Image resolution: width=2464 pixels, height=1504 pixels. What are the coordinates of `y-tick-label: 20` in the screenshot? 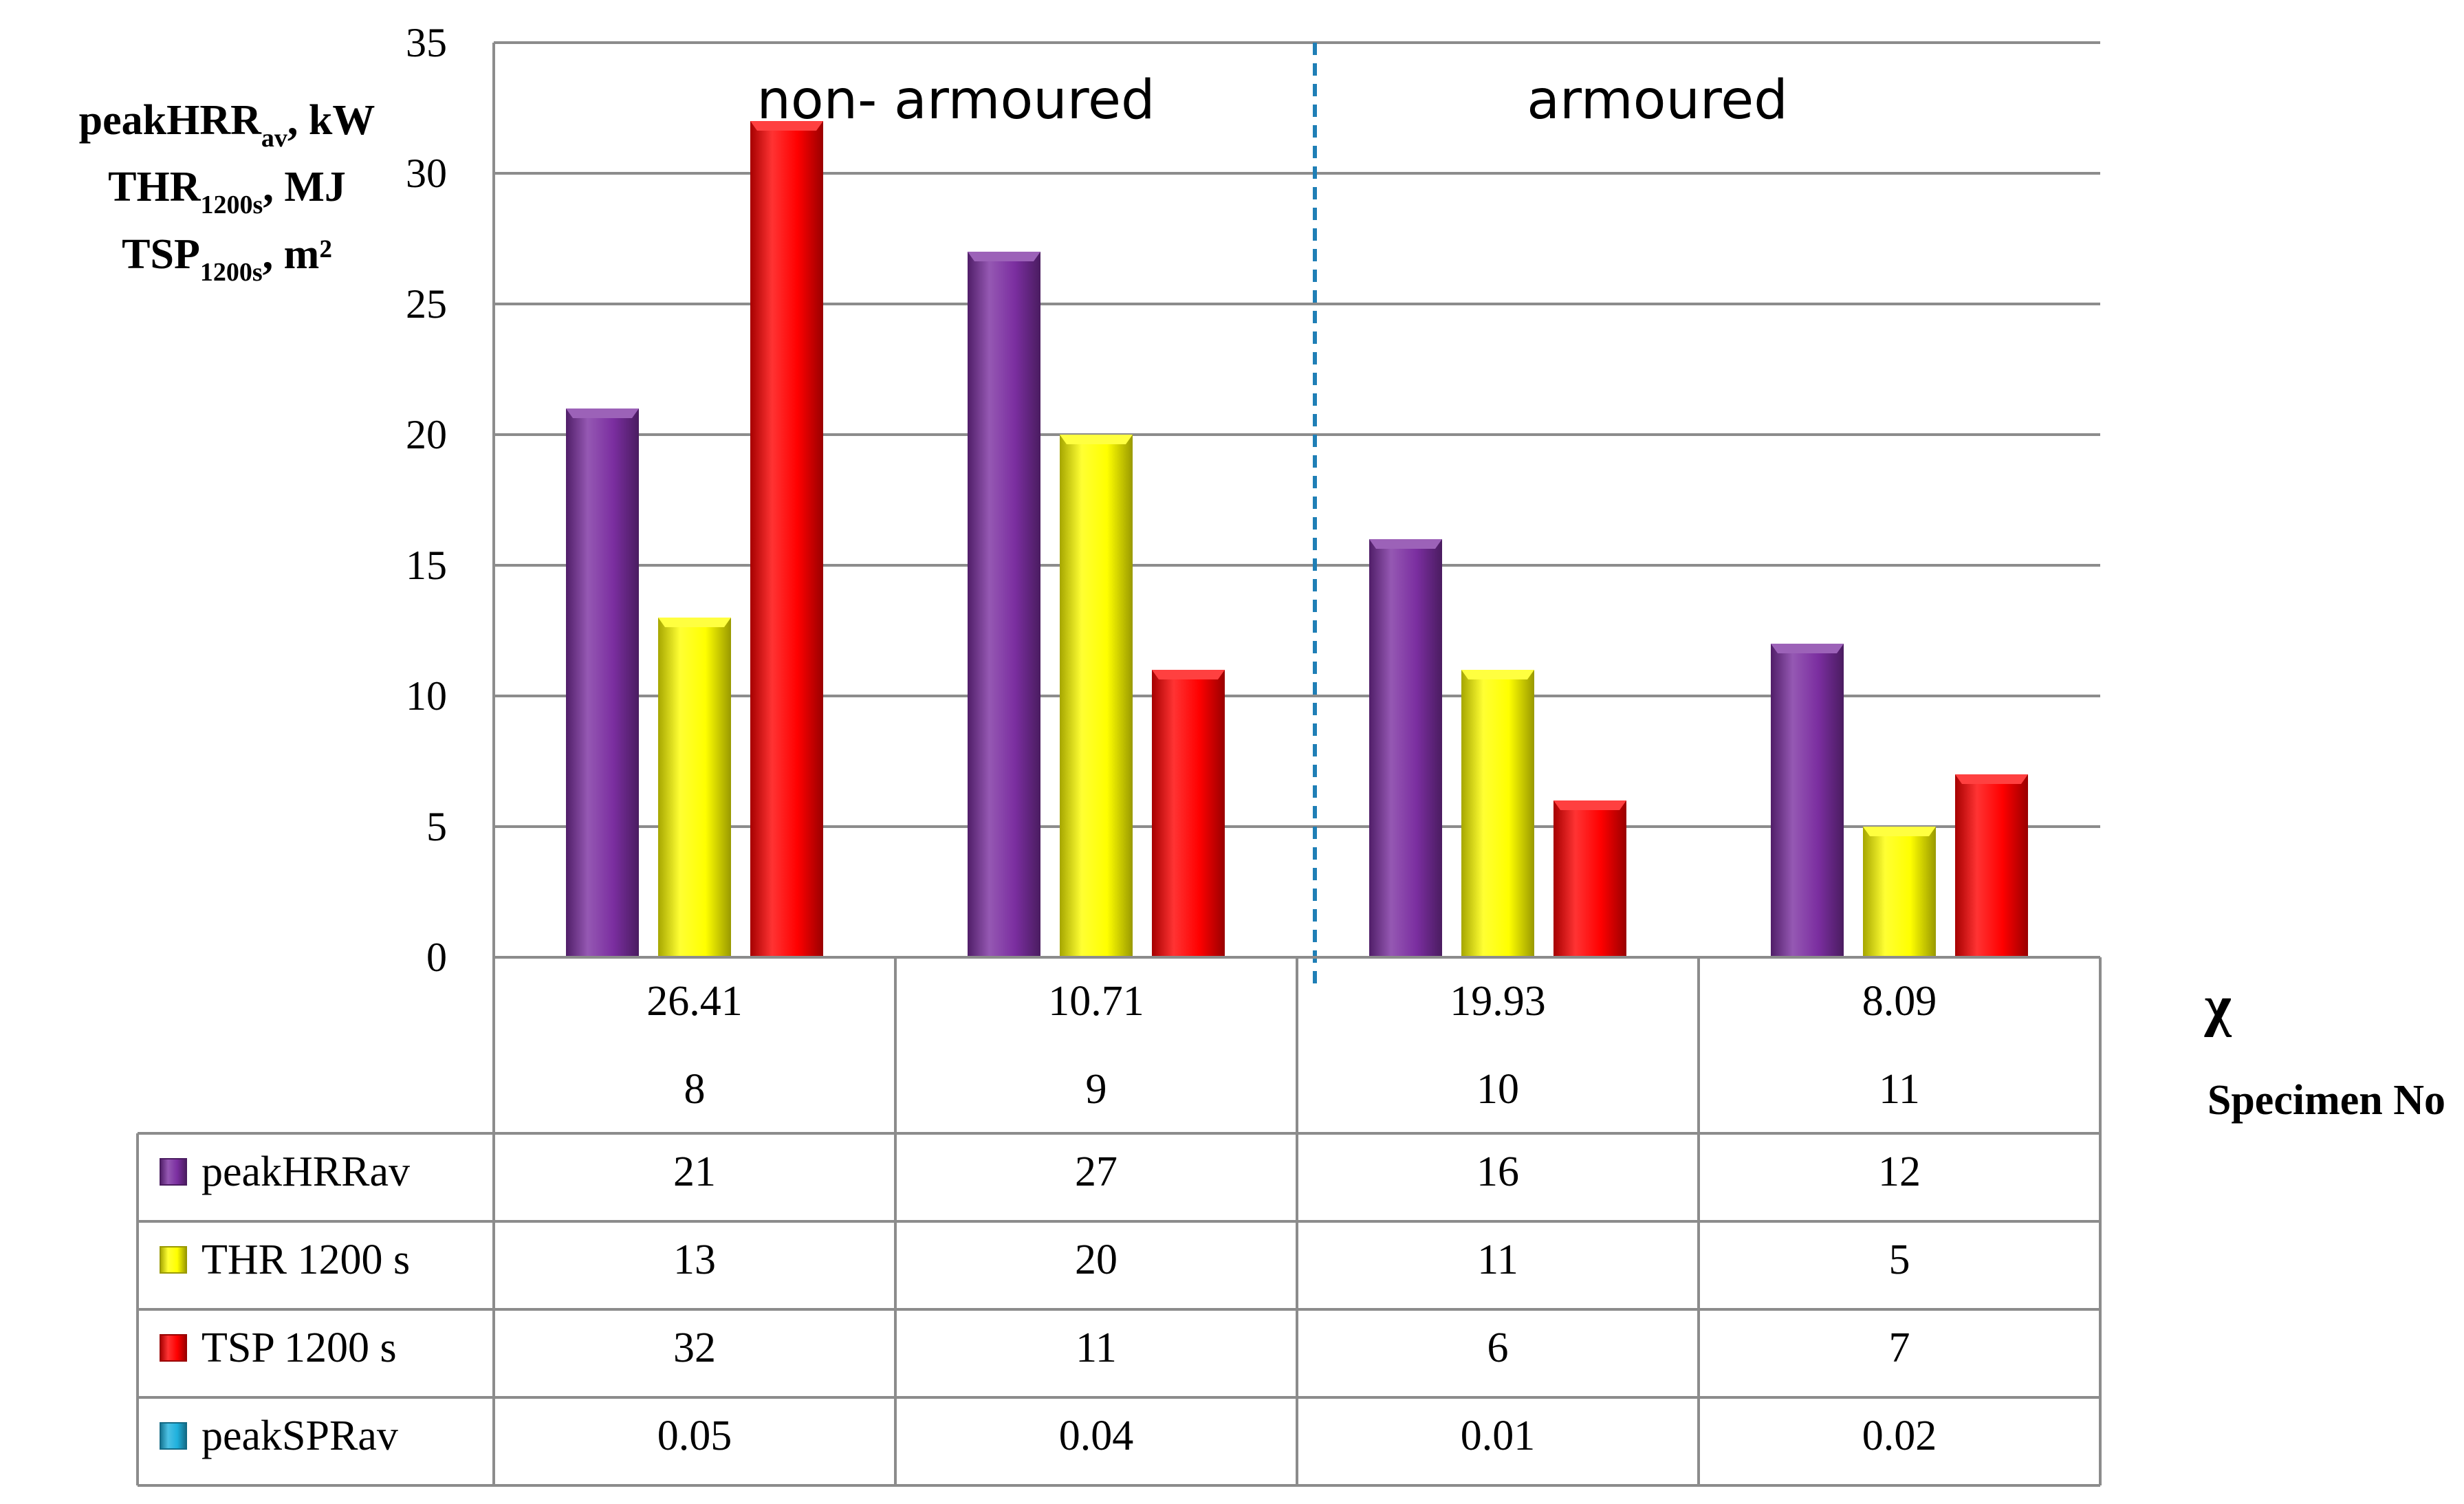 It's located at (426, 434).